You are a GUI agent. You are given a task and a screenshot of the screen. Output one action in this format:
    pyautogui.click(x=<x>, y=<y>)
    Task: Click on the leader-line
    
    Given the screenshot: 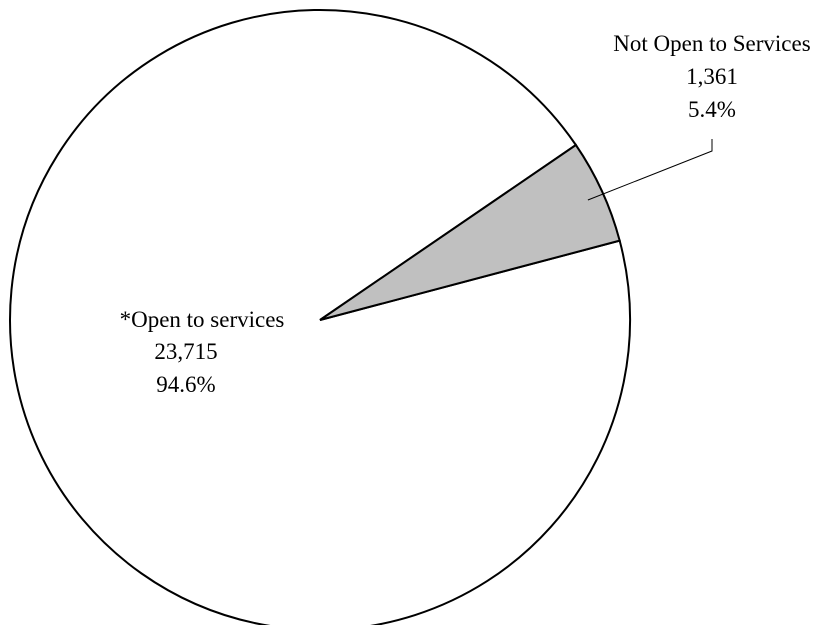 What is the action you would take?
    pyautogui.click(x=650, y=170)
    